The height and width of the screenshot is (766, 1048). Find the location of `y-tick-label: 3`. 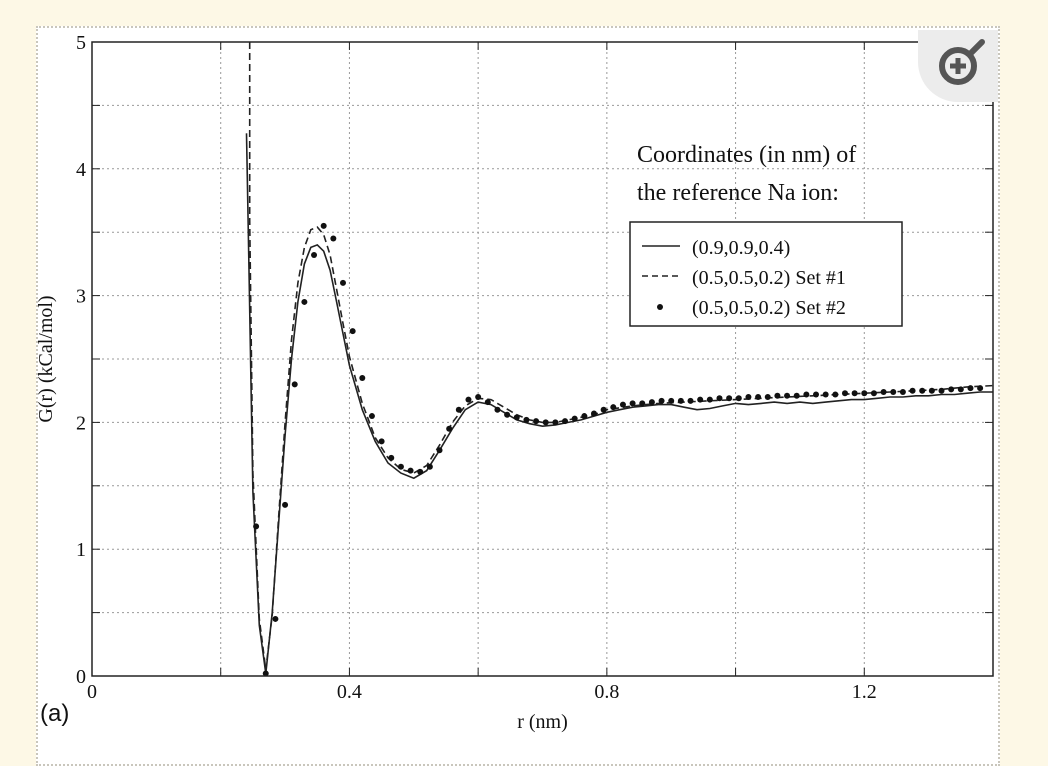

y-tick-label: 3 is located at coordinates (81, 297).